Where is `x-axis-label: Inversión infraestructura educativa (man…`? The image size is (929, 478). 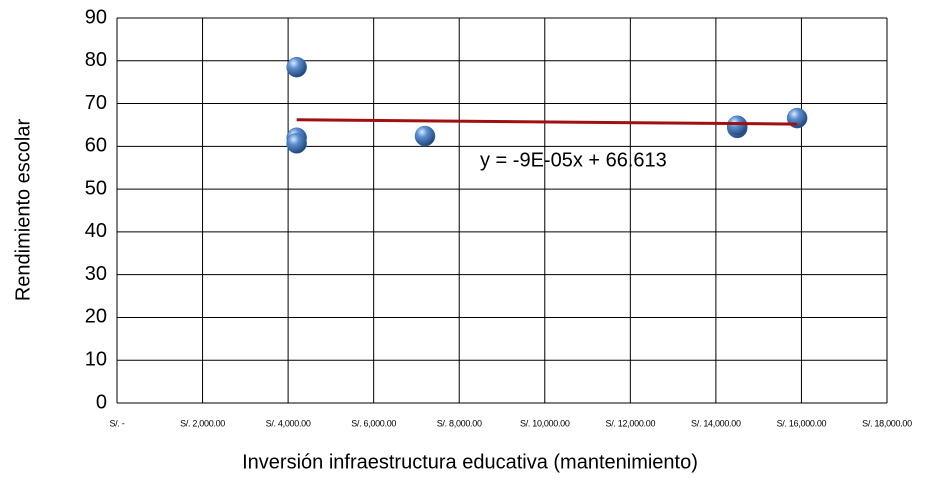
x-axis-label: Inversión infraestructura educativa (man… is located at coordinates (470, 462).